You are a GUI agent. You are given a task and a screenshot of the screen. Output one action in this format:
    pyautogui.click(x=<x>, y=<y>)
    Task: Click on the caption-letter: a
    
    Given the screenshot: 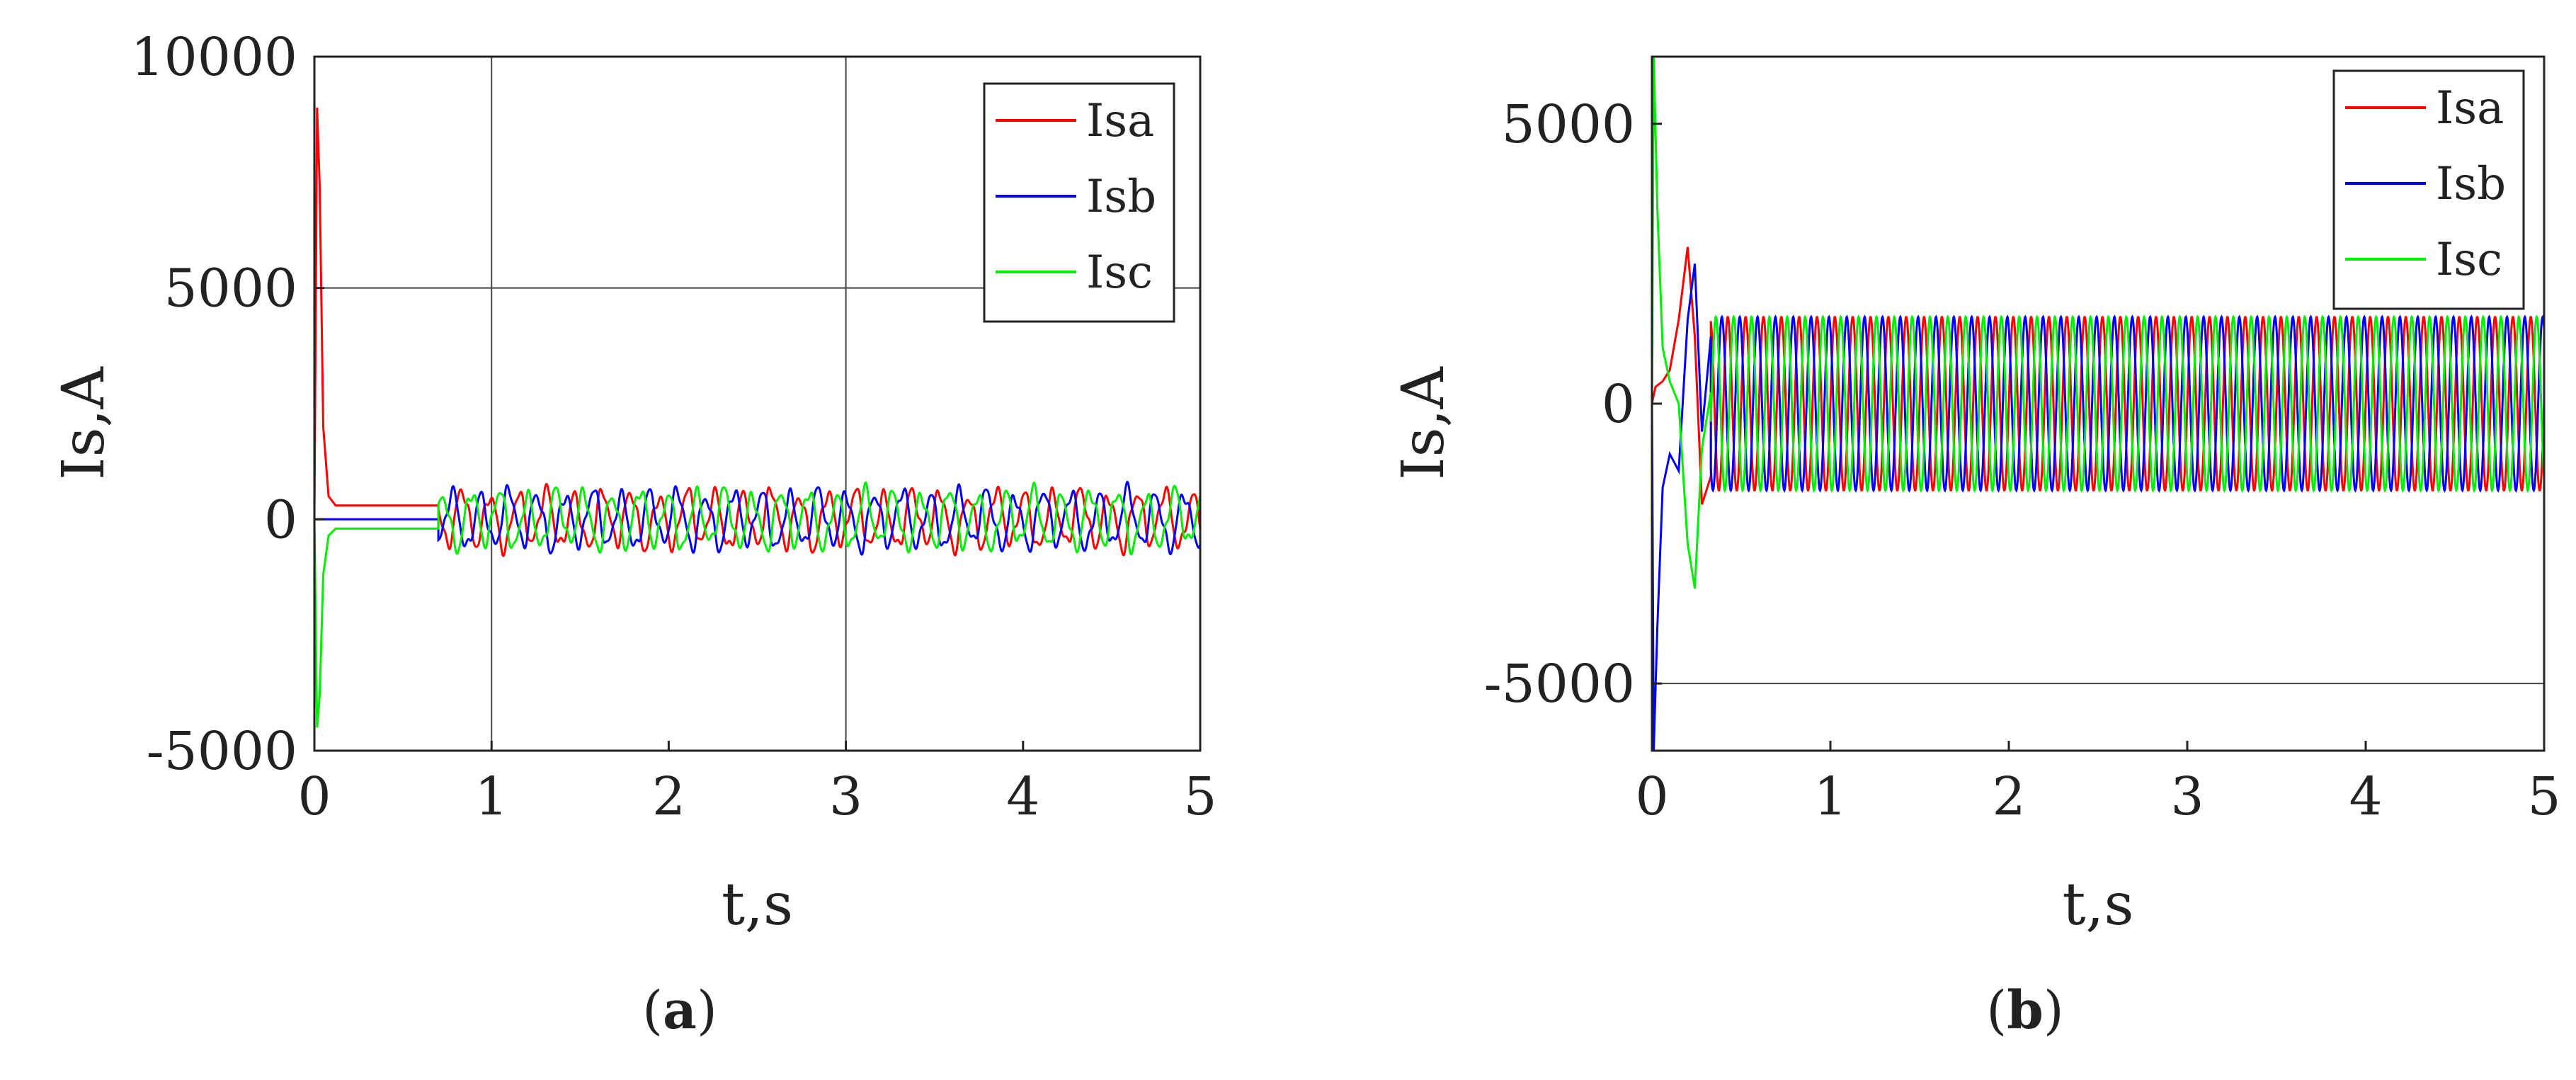 What is the action you would take?
    pyautogui.click(x=680, y=1010)
    